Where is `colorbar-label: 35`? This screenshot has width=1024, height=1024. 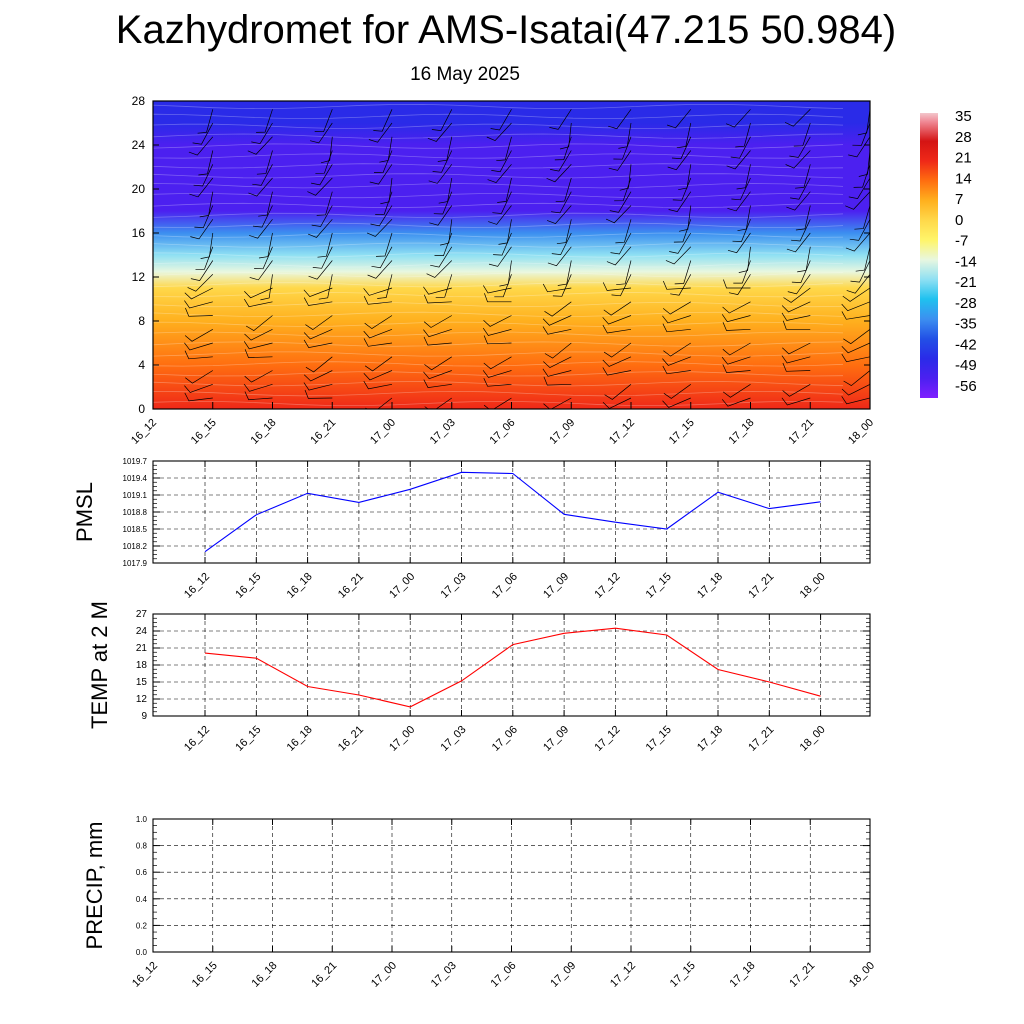 colorbar-label: 35 is located at coordinates (963, 116).